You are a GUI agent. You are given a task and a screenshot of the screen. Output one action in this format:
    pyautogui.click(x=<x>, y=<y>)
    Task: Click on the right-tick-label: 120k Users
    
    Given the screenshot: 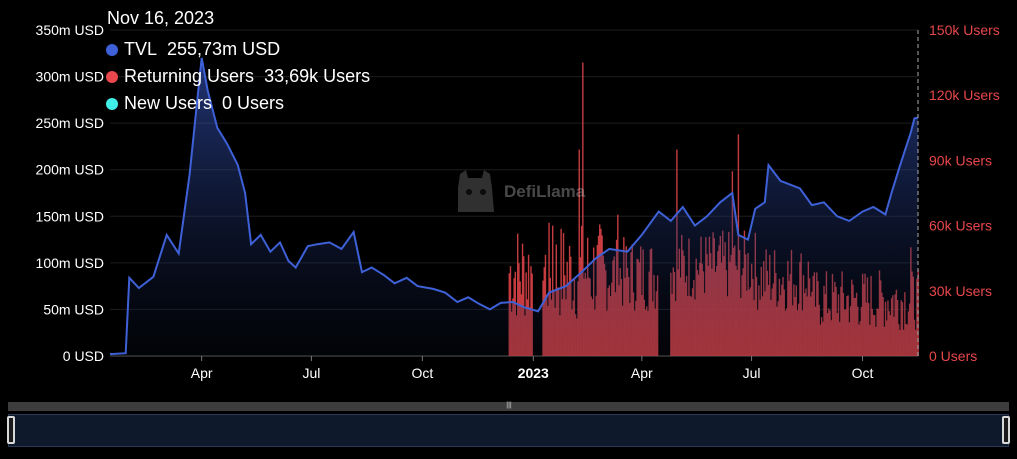 What is the action you would take?
    pyautogui.click(x=964, y=95)
    